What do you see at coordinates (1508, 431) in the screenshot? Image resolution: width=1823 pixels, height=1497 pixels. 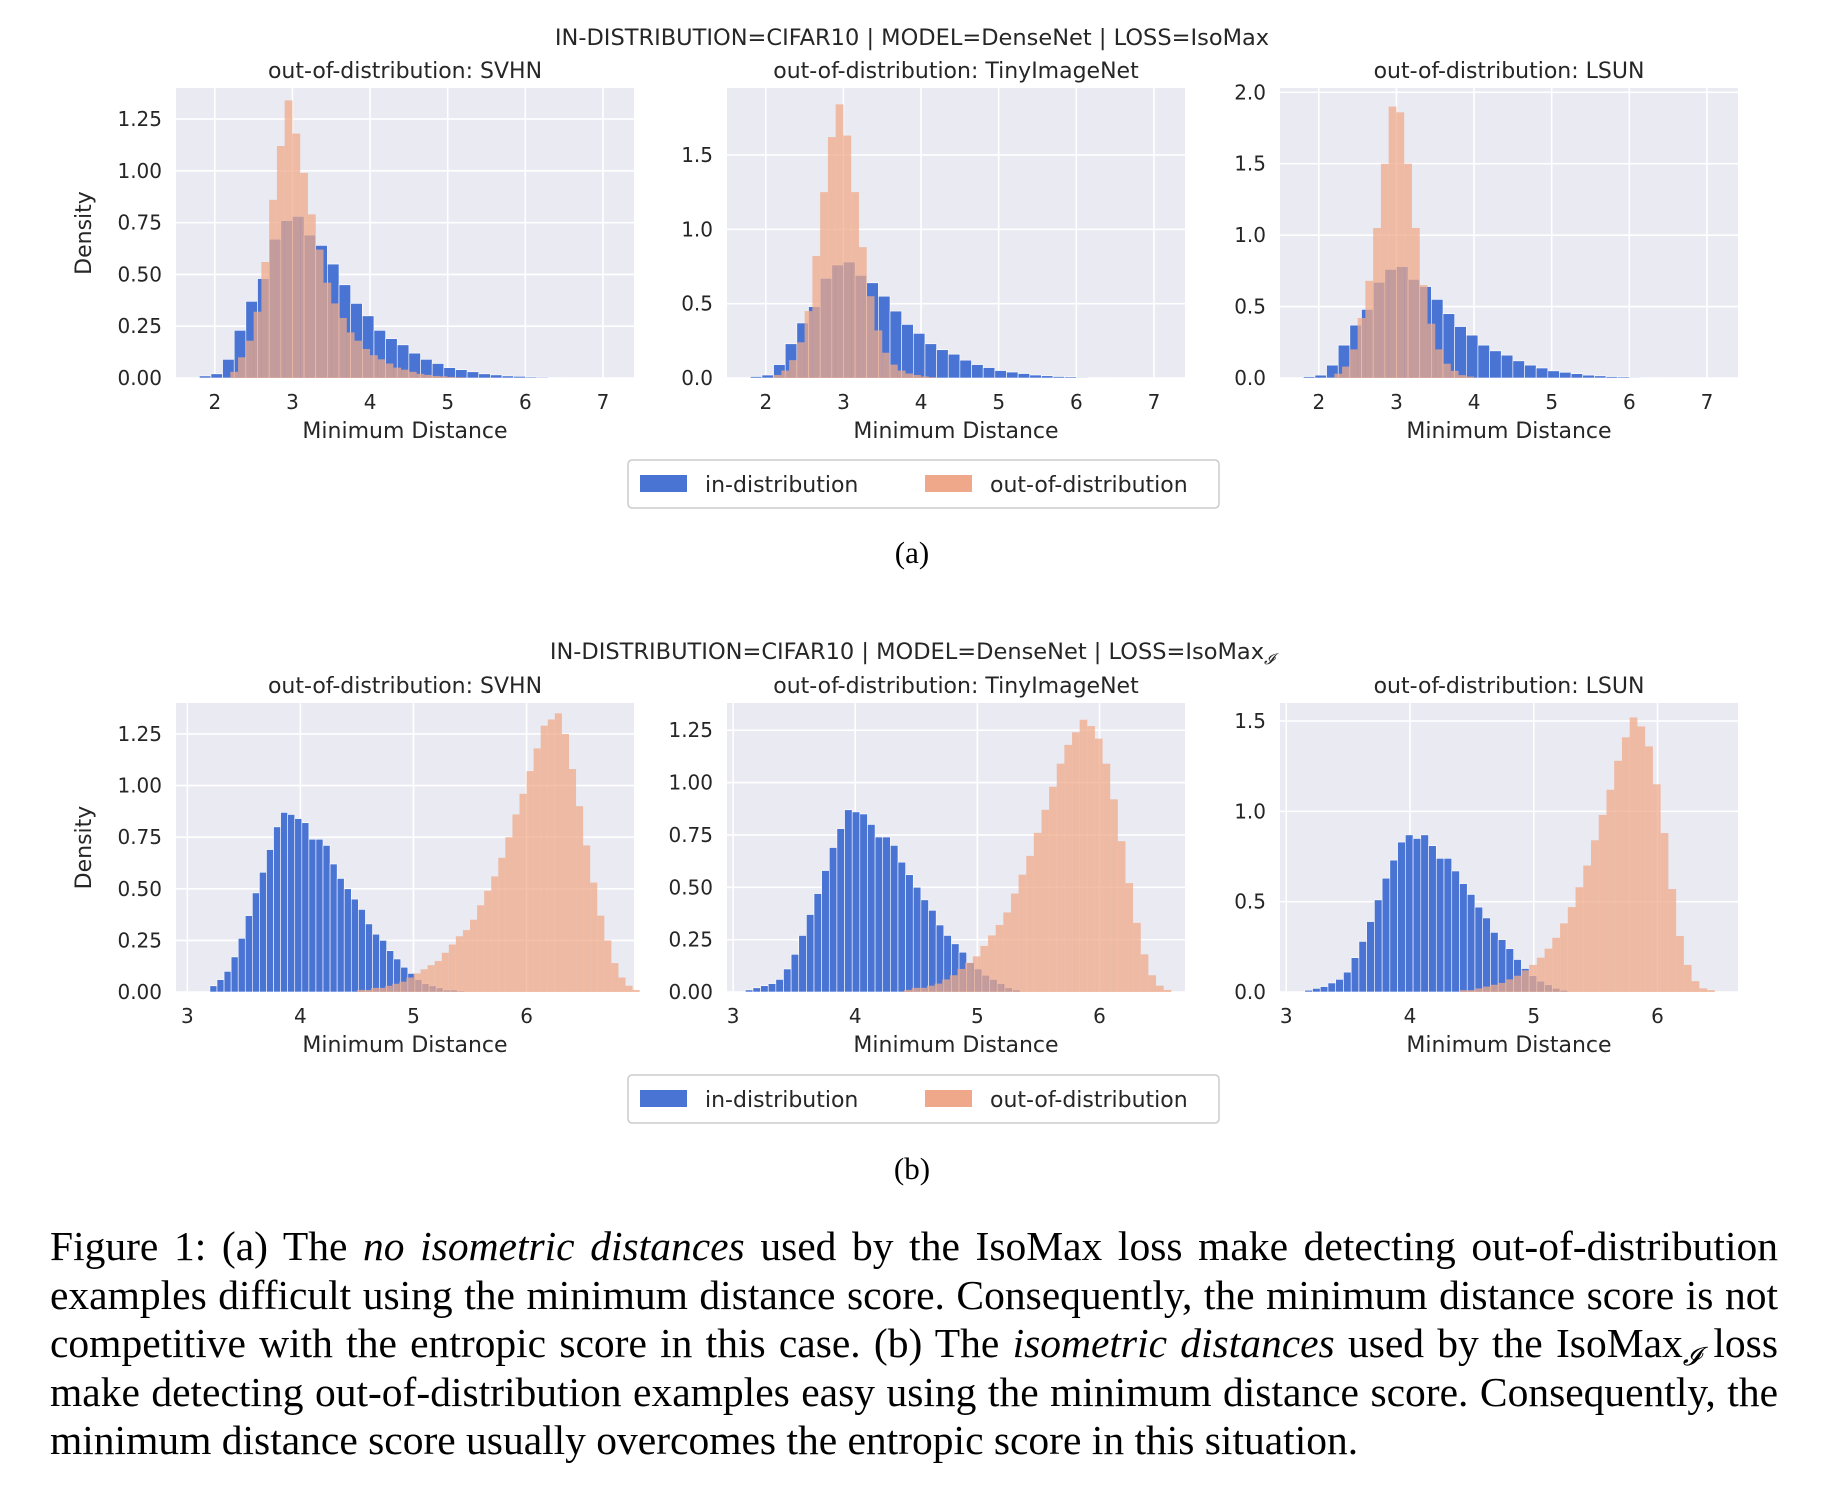 I see `x-axis-label: Minimum Distance` at bounding box center [1508, 431].